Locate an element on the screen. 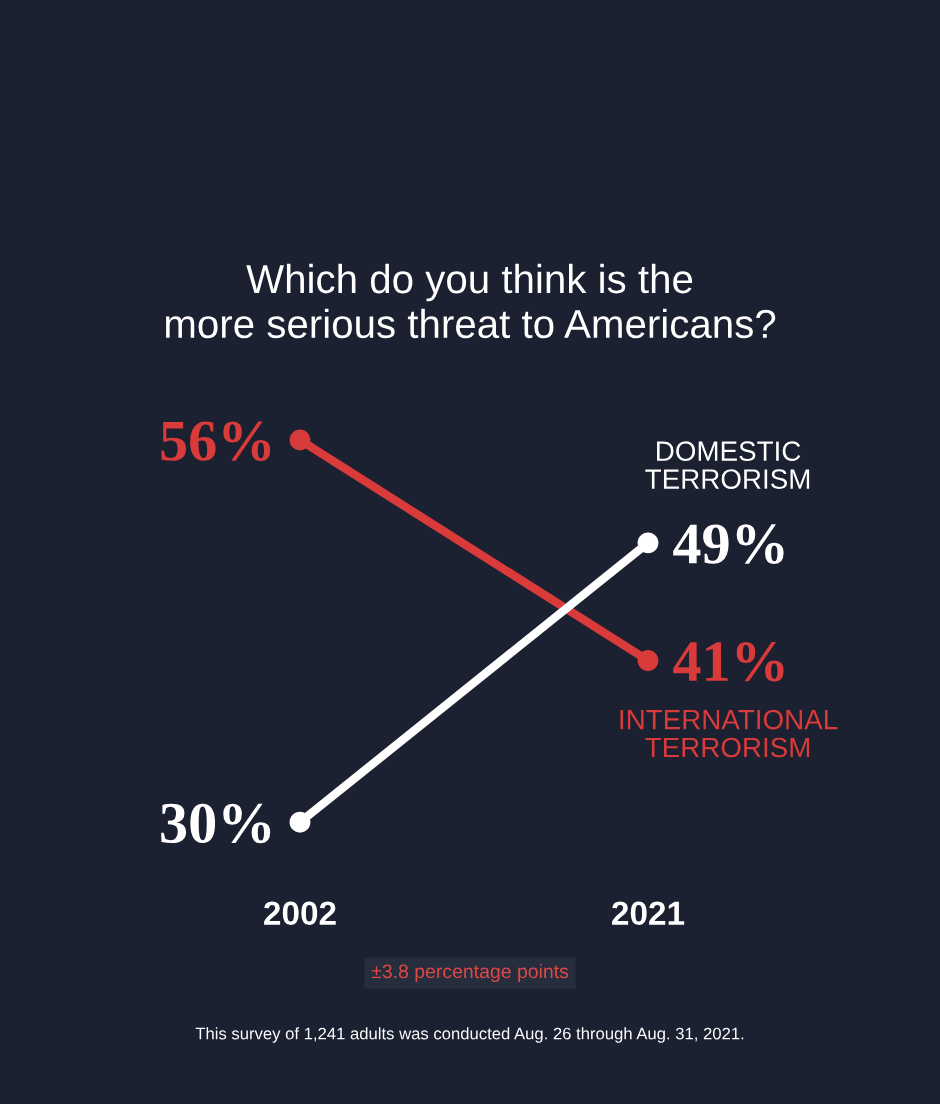 The width and height of the screenshot is (940, 1104). series-label: DOMESTIC TERRORISM is located at coordinates (727, 465).